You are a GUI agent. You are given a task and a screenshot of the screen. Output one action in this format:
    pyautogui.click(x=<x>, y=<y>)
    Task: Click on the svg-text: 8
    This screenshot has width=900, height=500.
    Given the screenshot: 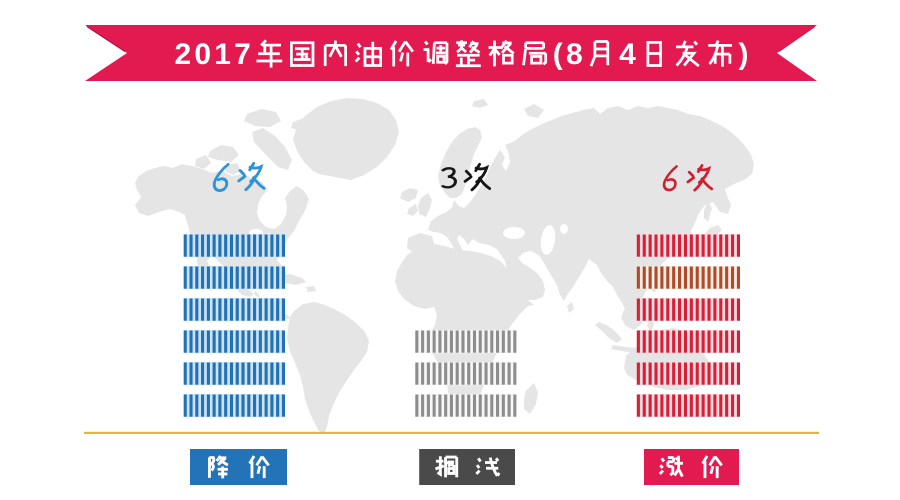 What is the action you would take?
    pyautogui.click(x=574, y=54)
    